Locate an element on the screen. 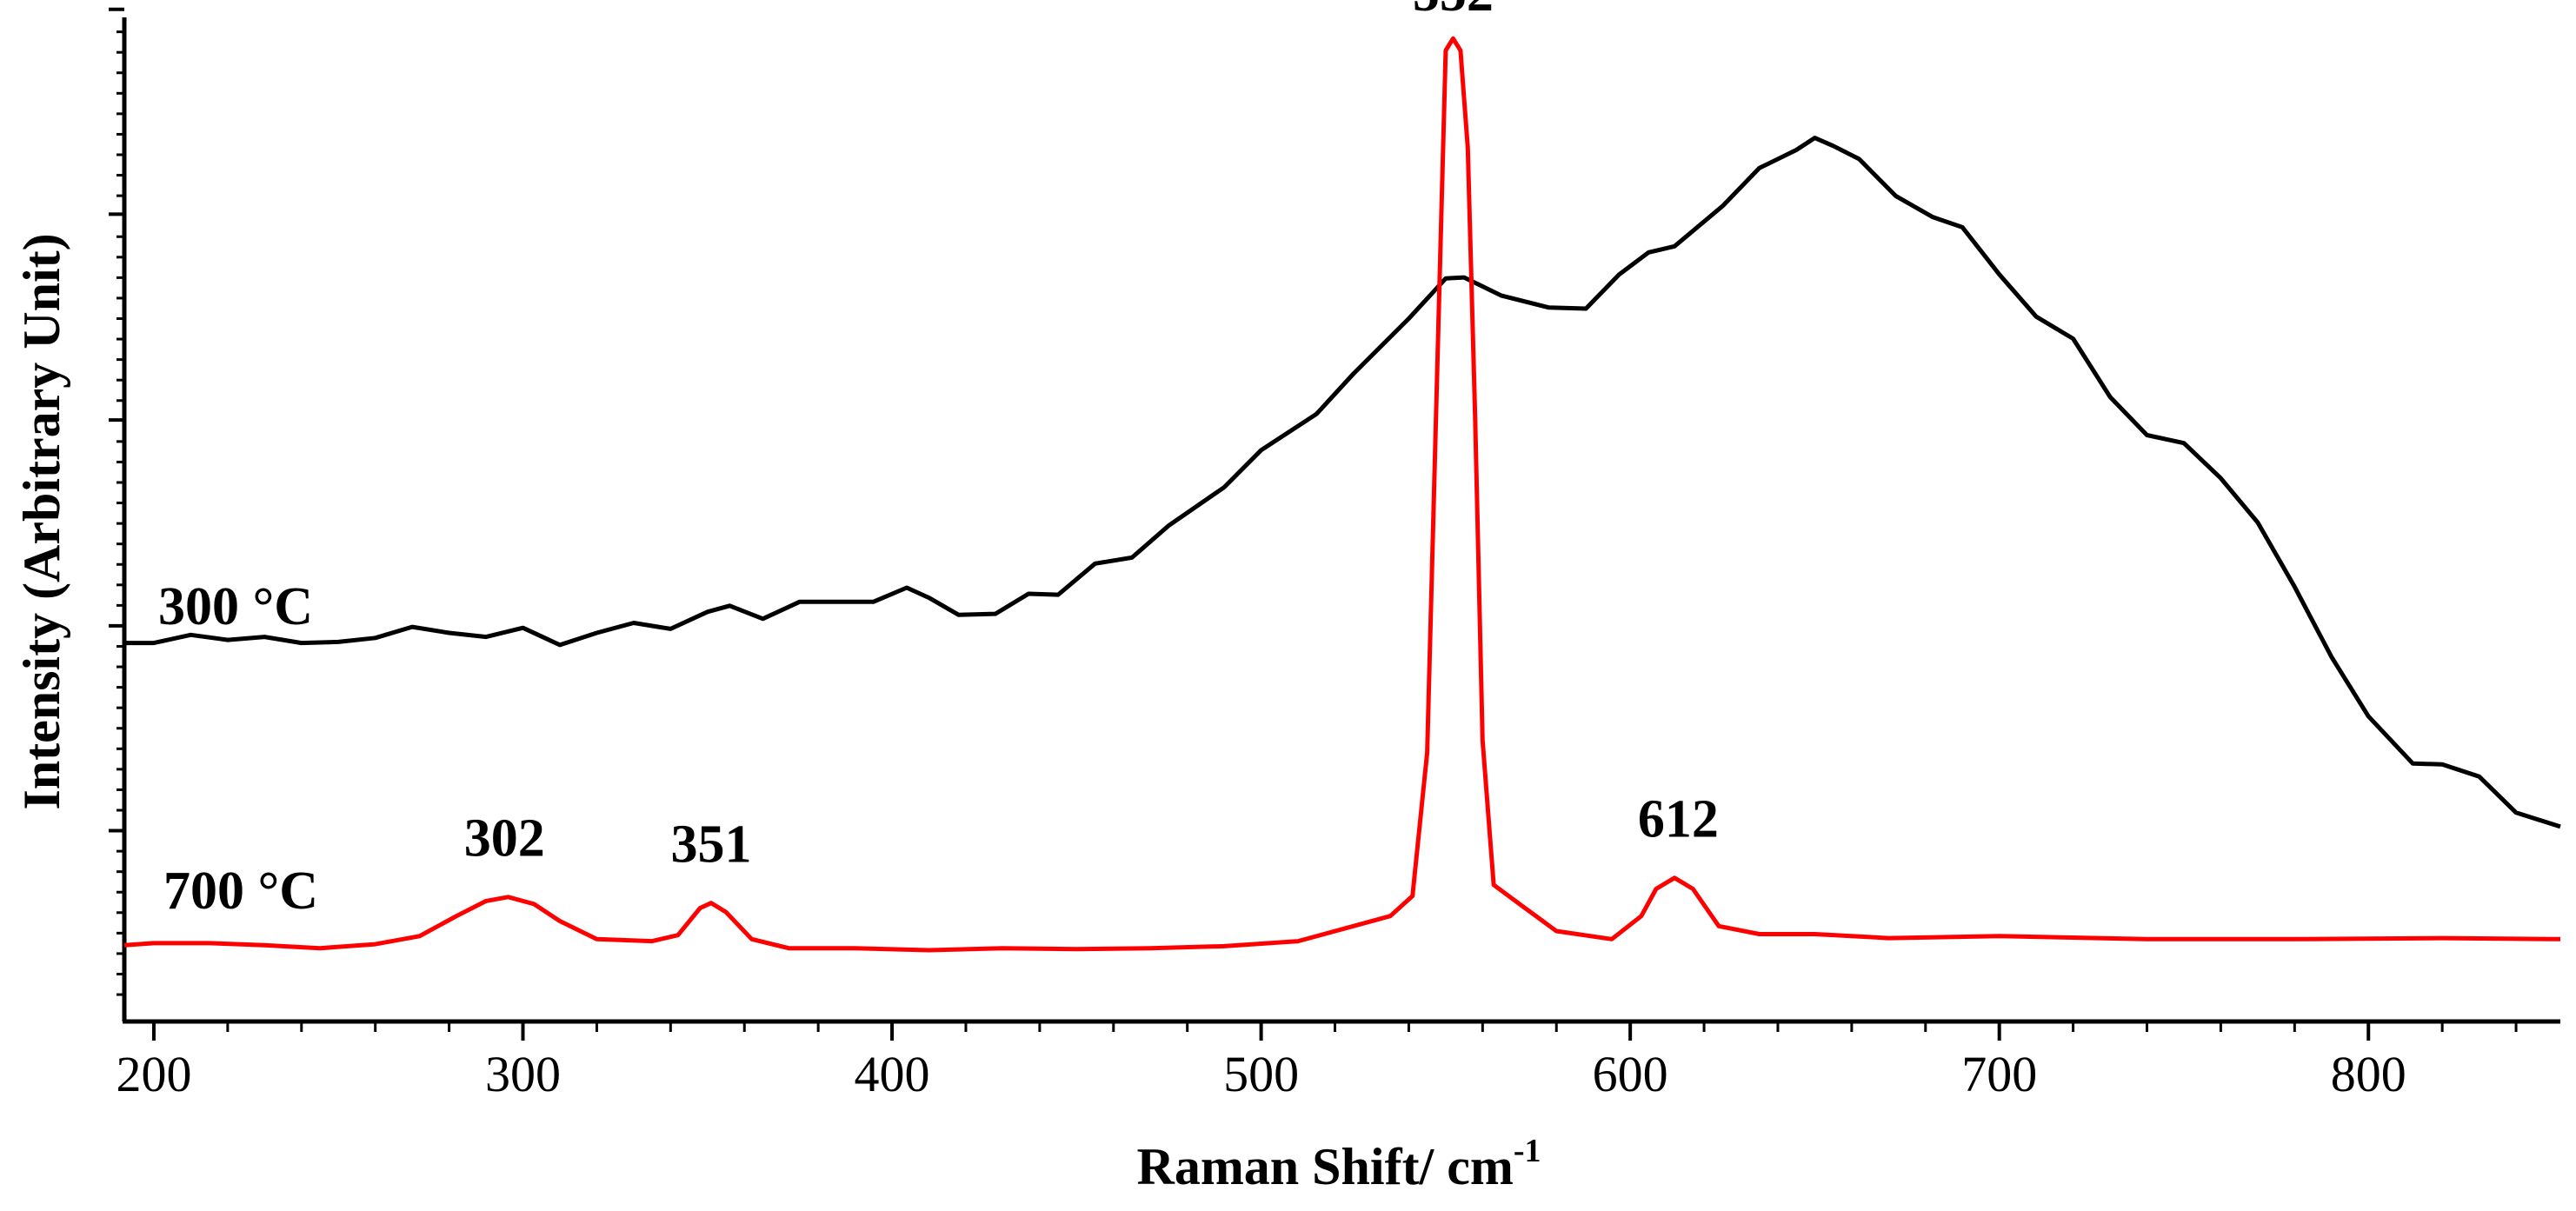 The width and height of the screenshot is (2576, 1211). x-axis-title: Raman Shift/ cm-1 is located at coordinates (1339, 1164).